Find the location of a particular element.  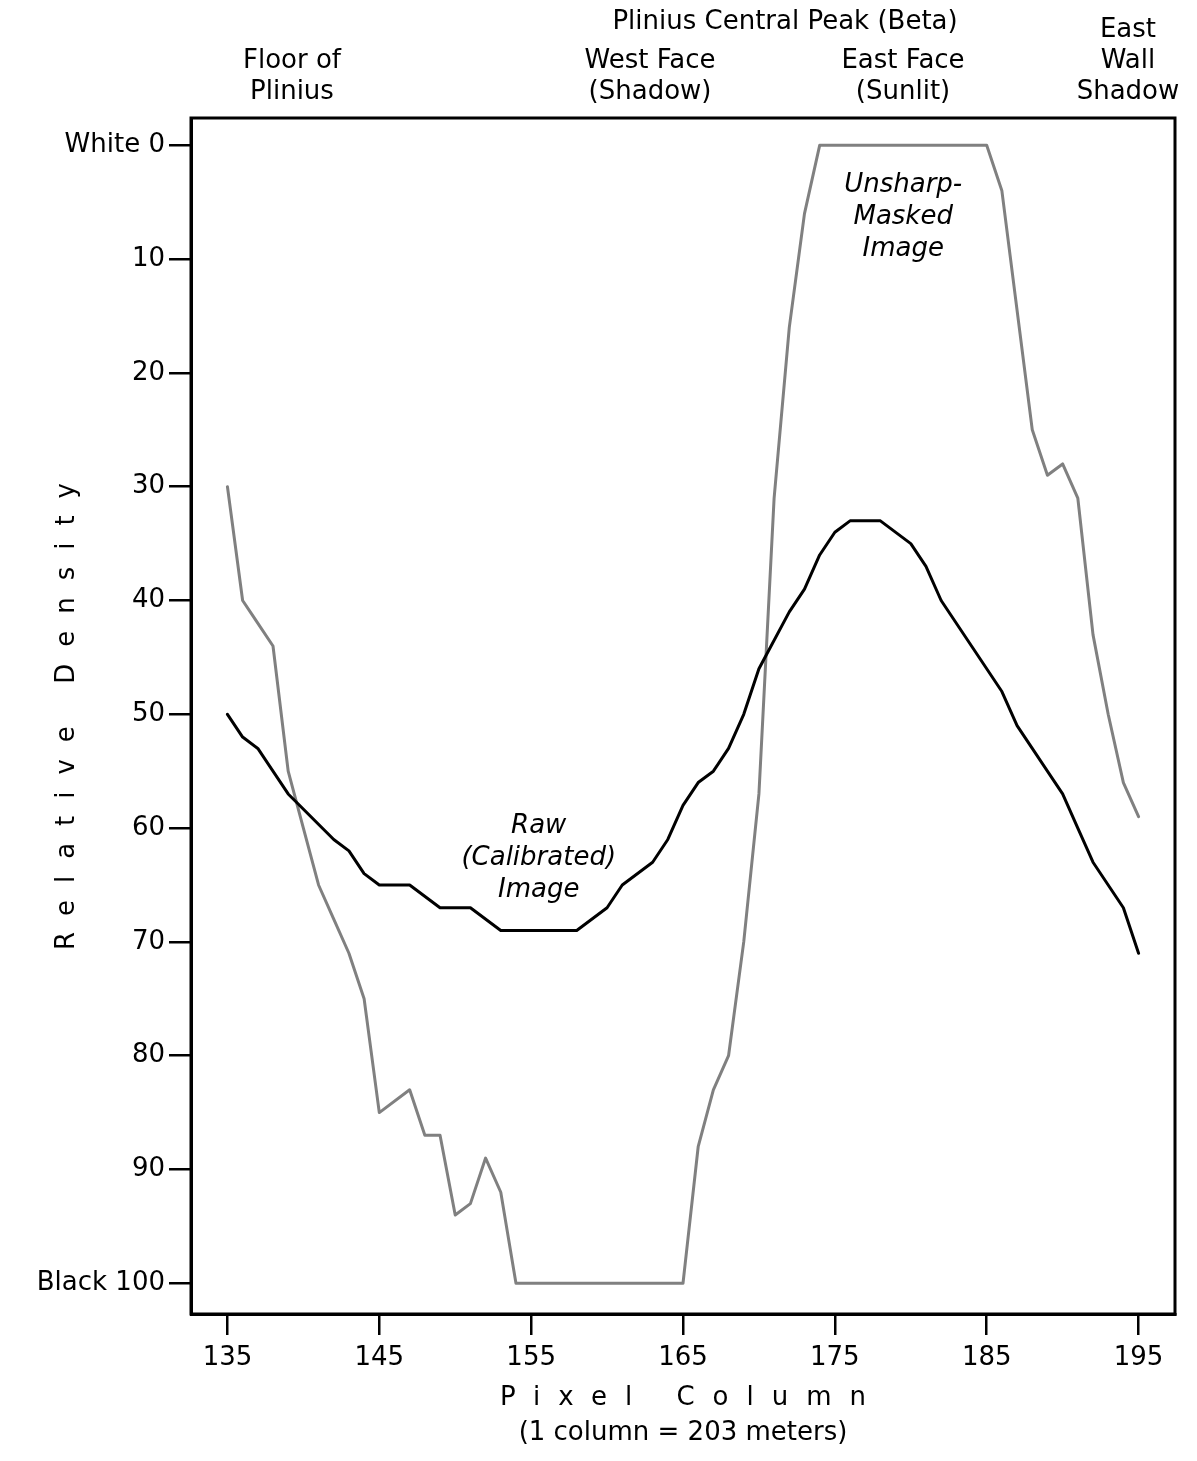

y-tick-label: 10 is located at coordinates (148, 256).